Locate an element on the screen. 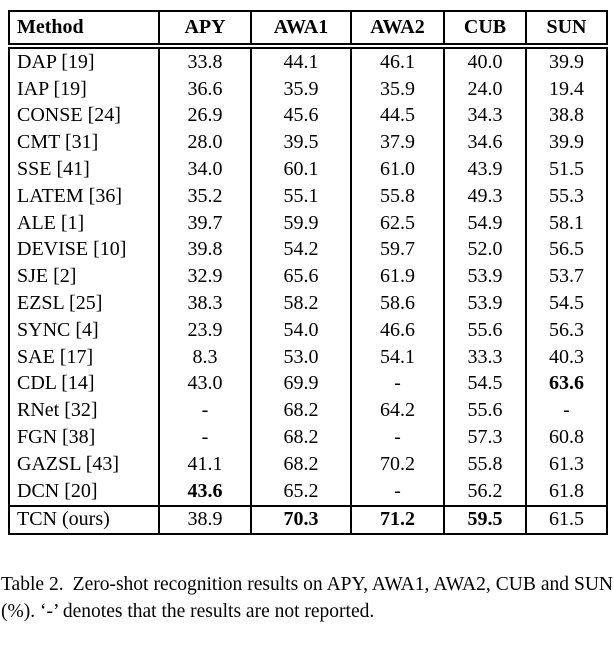 The height and width of the screenshot is (646, 614). value-cell: 46.1 is located at coordinates (397, 61).